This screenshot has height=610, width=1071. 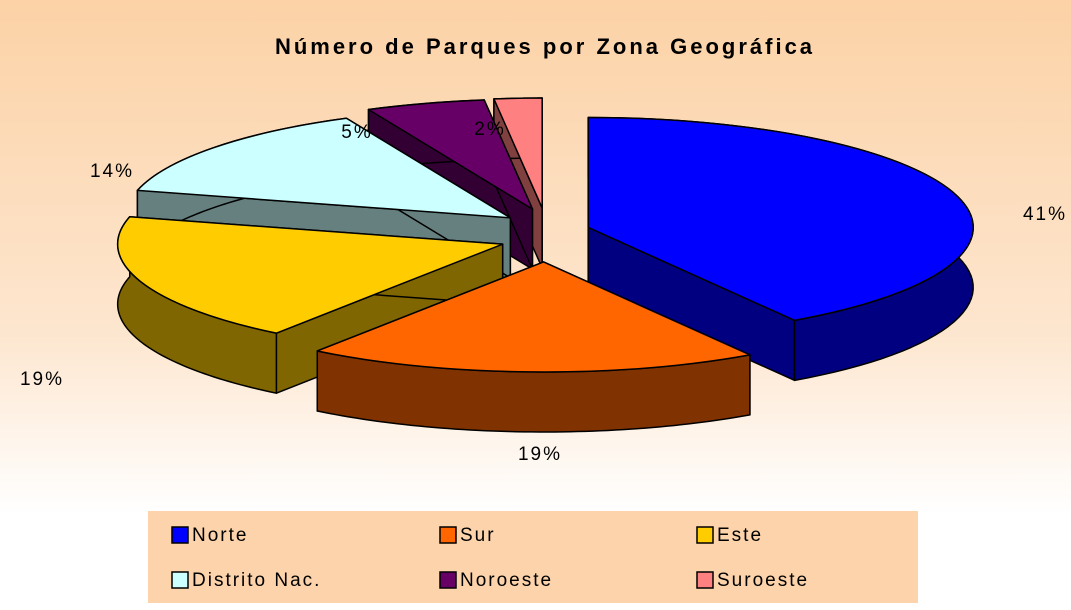 I want to click on data-label: 2%, so click(x=489, y=129).